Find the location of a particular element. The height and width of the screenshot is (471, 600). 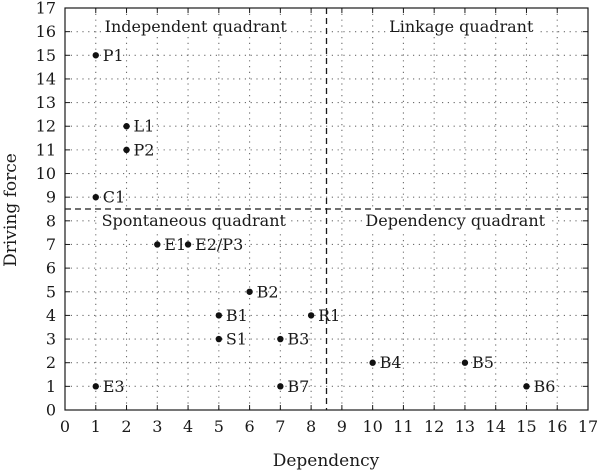

y-tick-label: 1 is located at coordinates (51, 386).